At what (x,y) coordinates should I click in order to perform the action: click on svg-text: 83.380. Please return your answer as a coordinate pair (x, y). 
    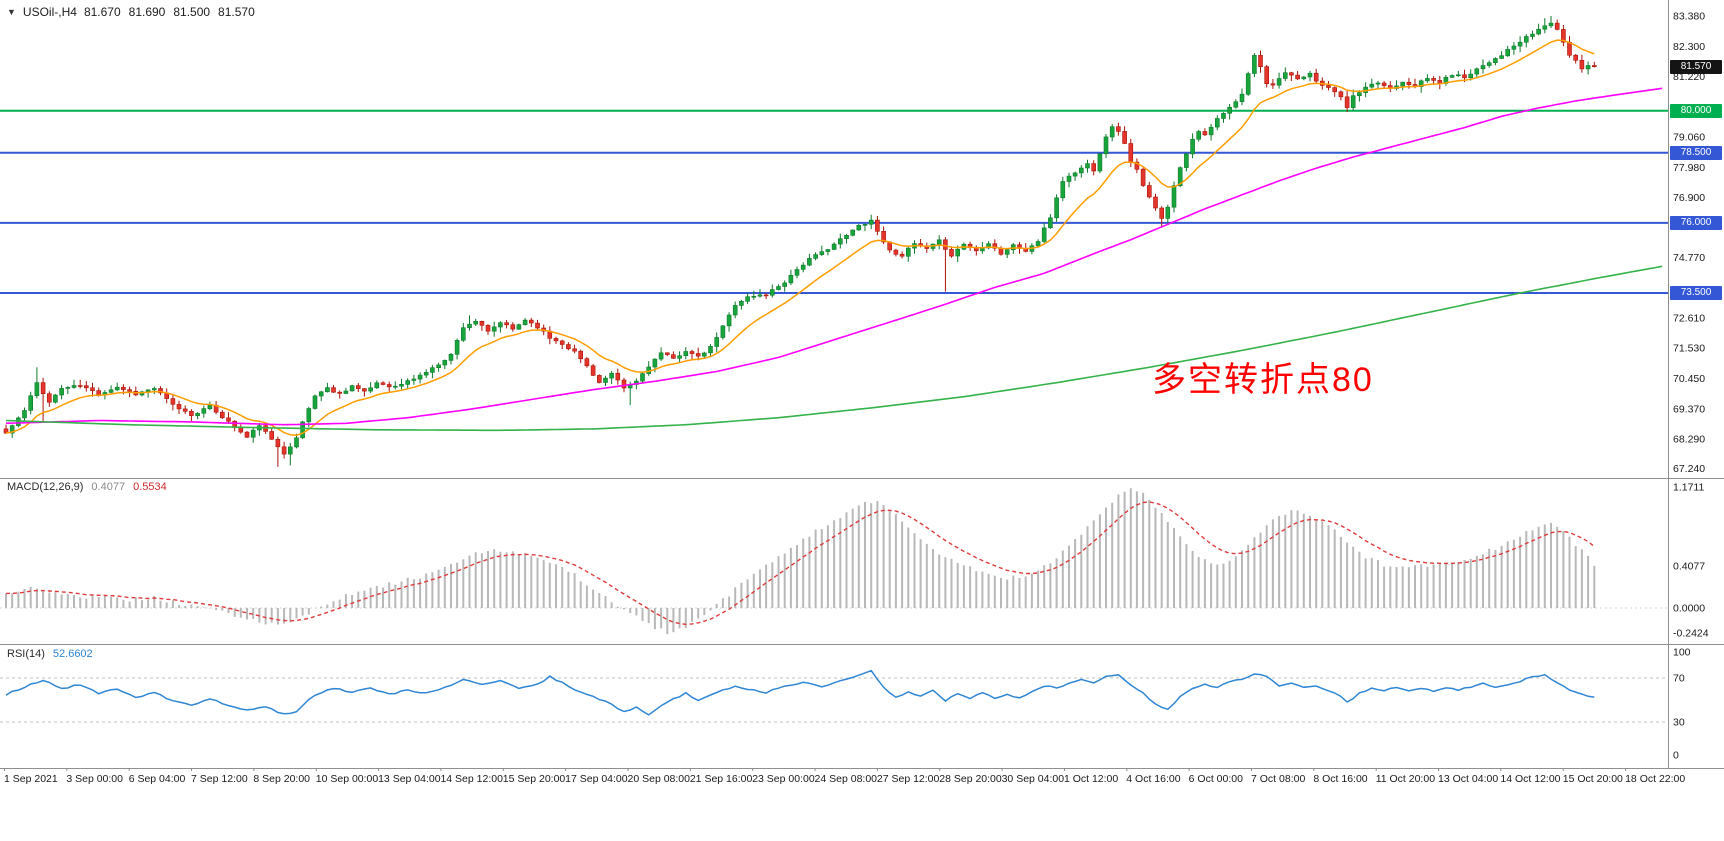
    Looking at the image, I should click on (1689, 16).